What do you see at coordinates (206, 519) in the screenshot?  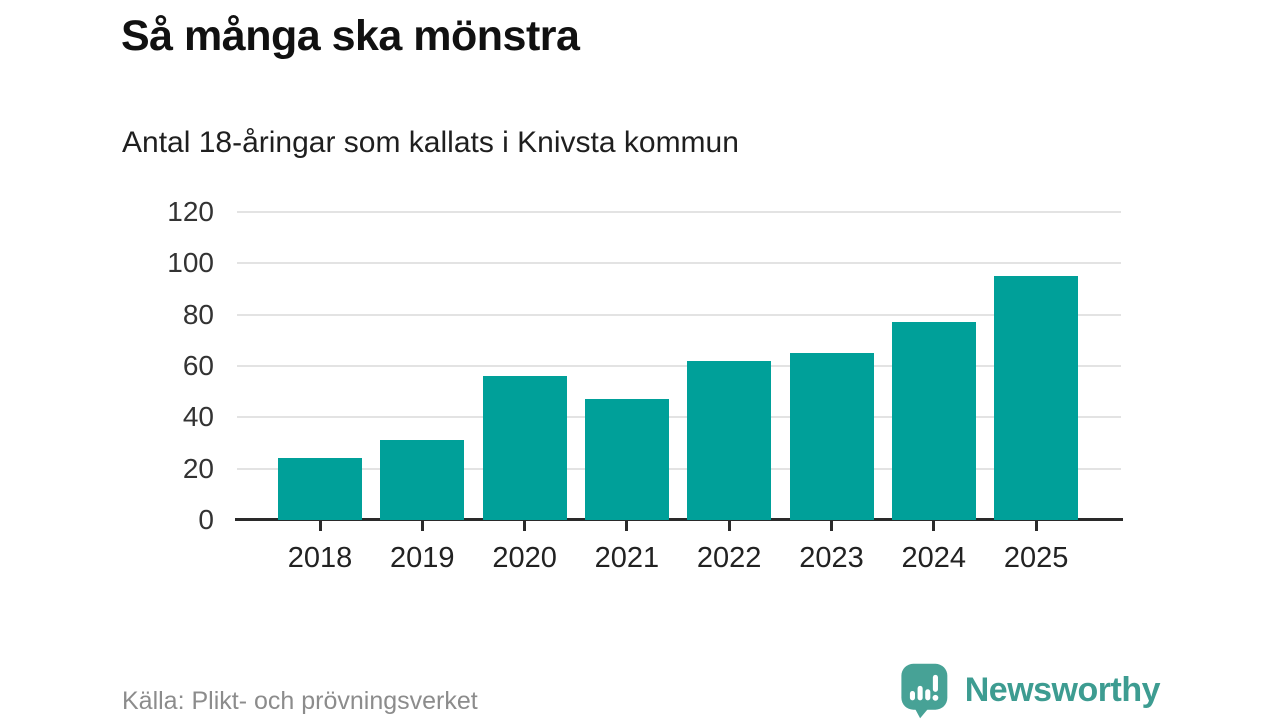 I see `y-axis-label: 0` at bounding box center [206, 519].